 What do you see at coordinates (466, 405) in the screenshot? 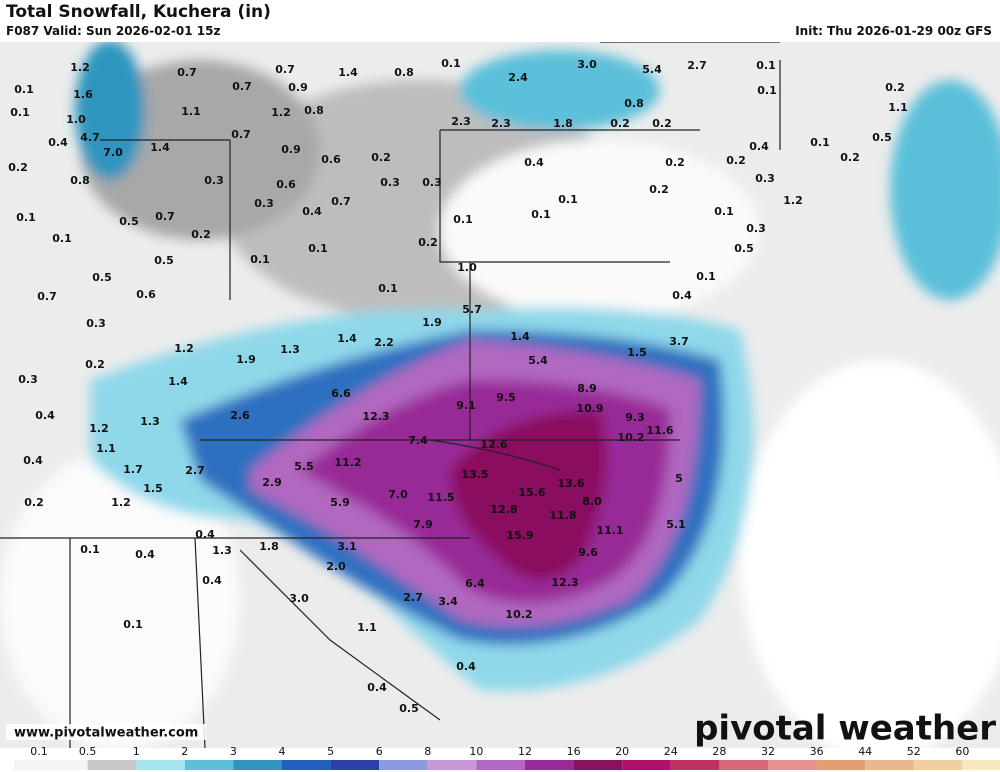
I see `snow-amount-label: 9.1` at bounding box center [466, 405].